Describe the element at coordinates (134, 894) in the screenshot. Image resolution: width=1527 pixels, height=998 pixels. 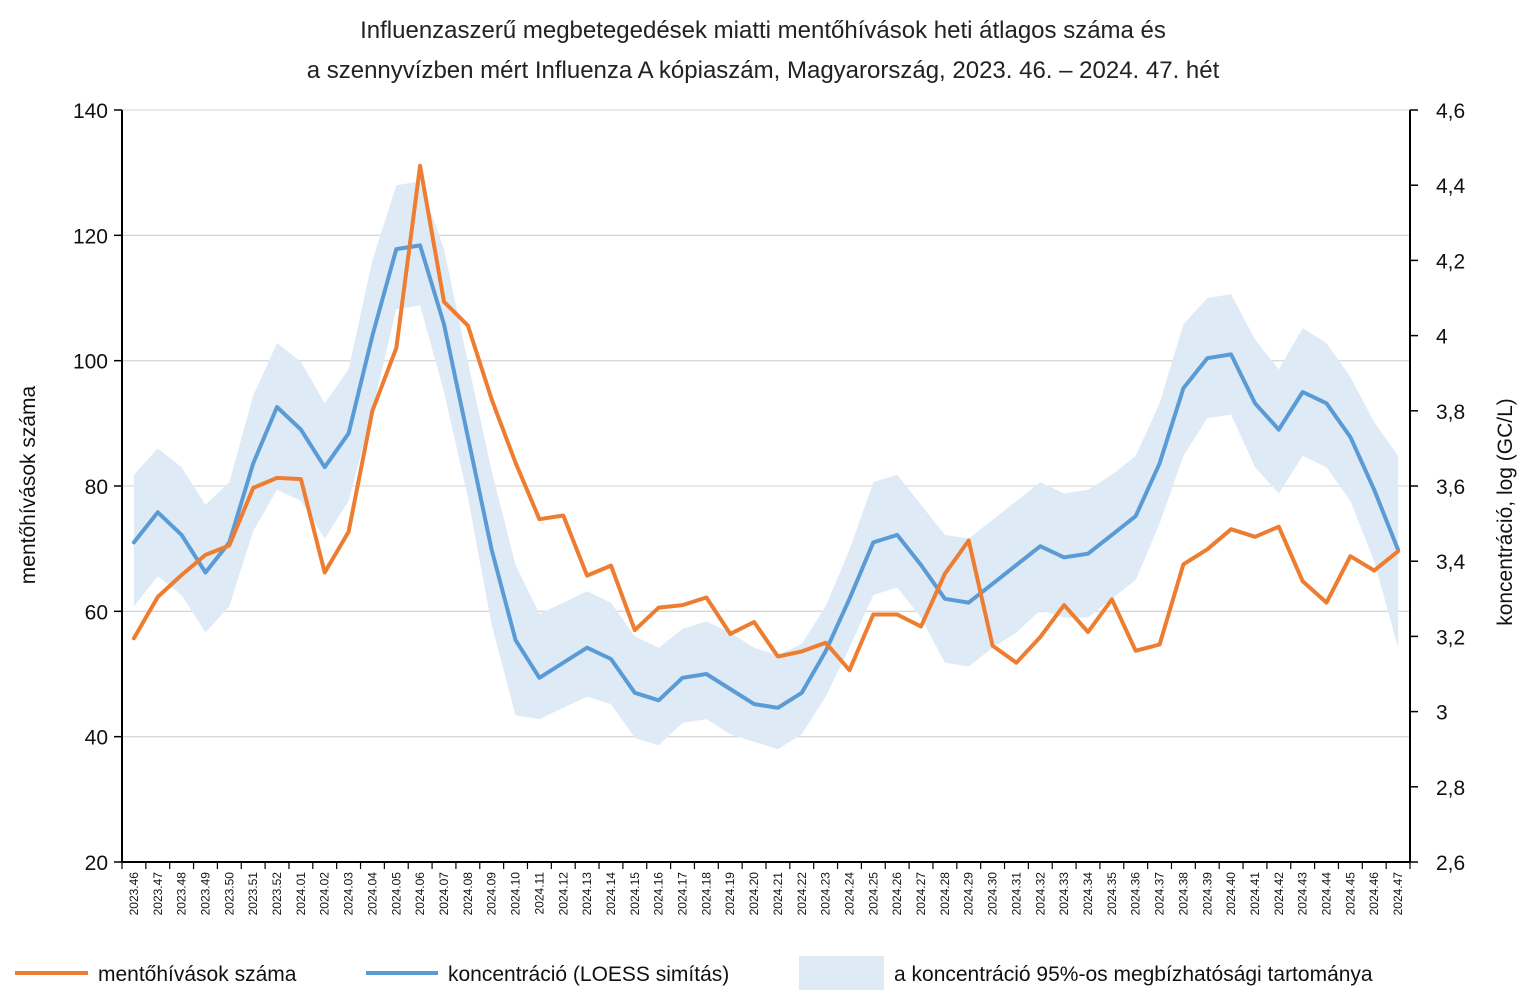
I see `x-tick-label: 2023.46` at that location.